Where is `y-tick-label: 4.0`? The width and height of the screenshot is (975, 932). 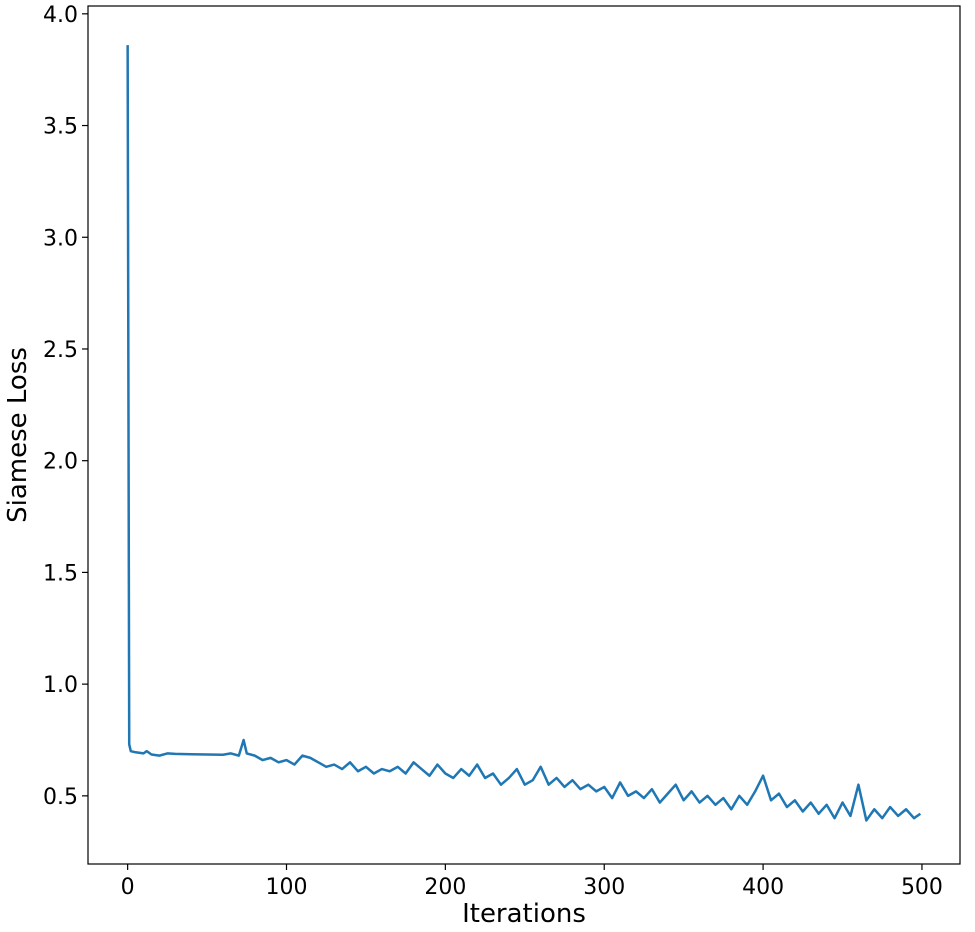 y-tick-label: 4.0 is located at coordinates (60, 15).